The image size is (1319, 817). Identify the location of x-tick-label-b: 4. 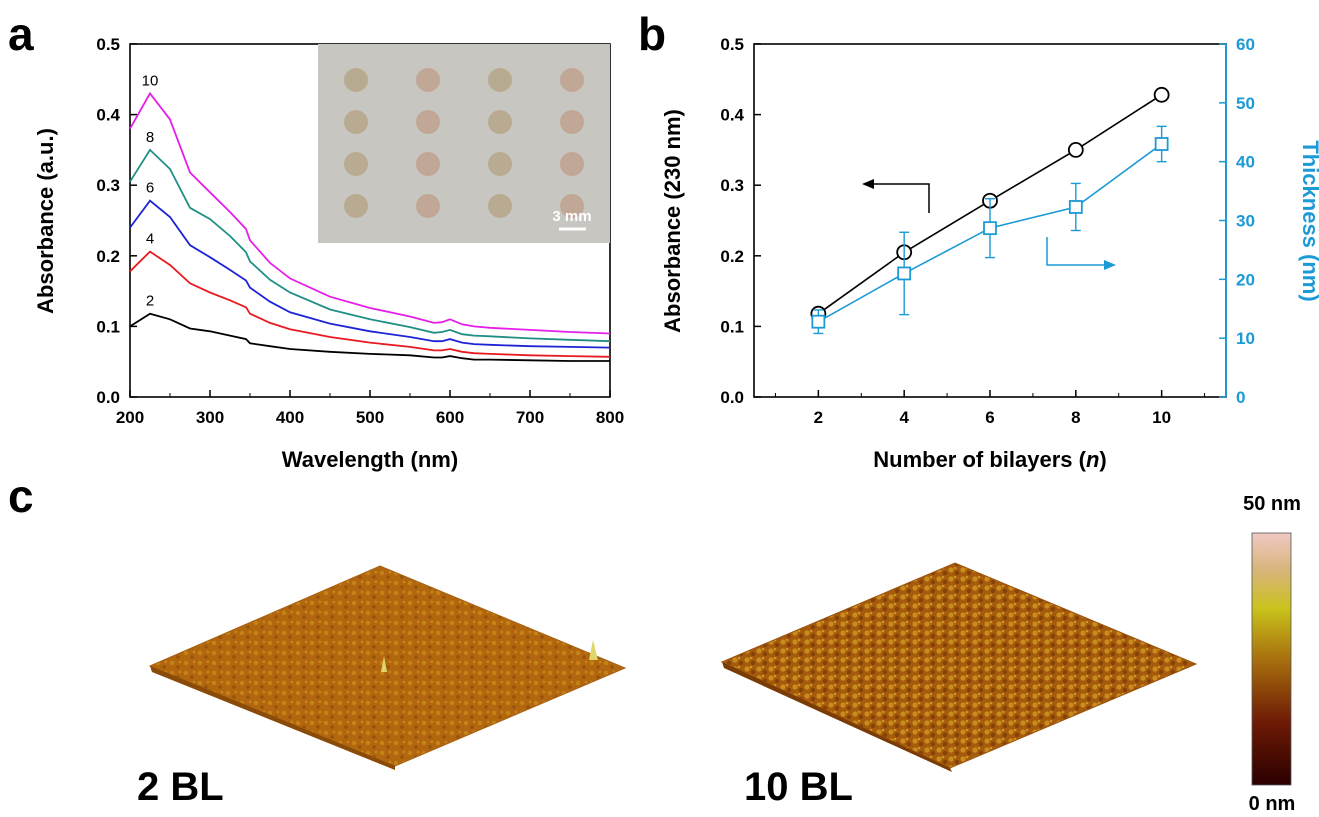
(904, 417).